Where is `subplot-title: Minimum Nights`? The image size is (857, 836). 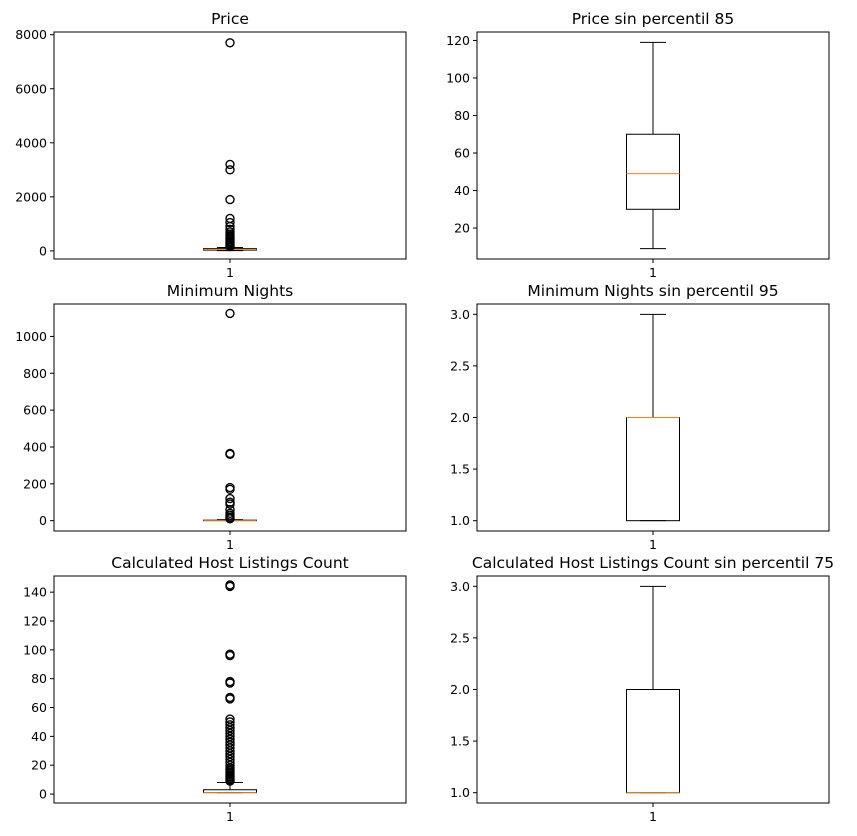
subplot-title: Minimum Nights is located at coordinates (230, 291).